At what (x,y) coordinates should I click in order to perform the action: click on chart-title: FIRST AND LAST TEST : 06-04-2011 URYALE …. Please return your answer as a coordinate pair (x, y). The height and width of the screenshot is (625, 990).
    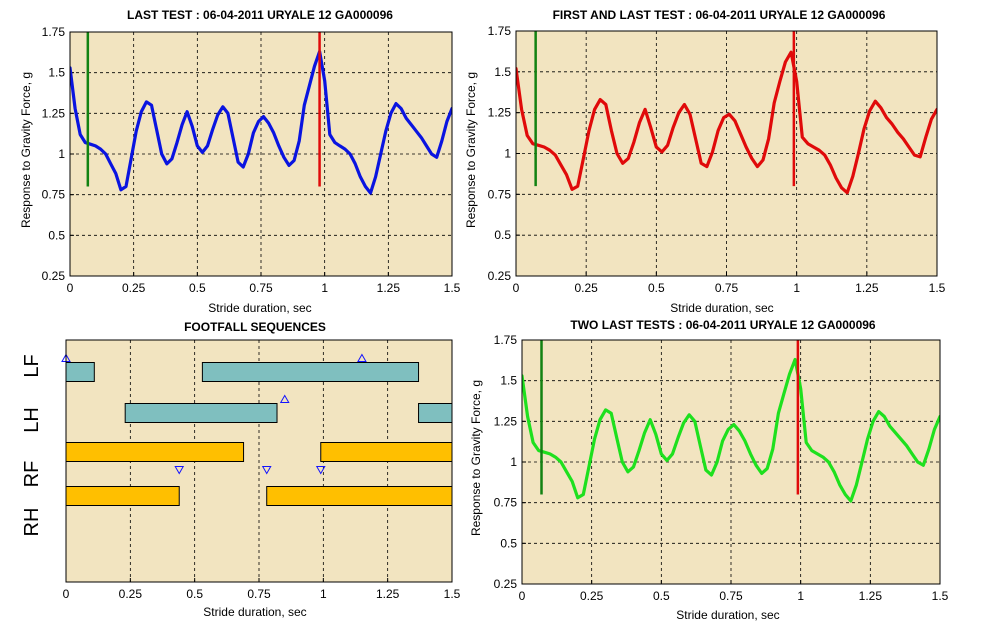
    Looking at the image, I should click on (719, 15).